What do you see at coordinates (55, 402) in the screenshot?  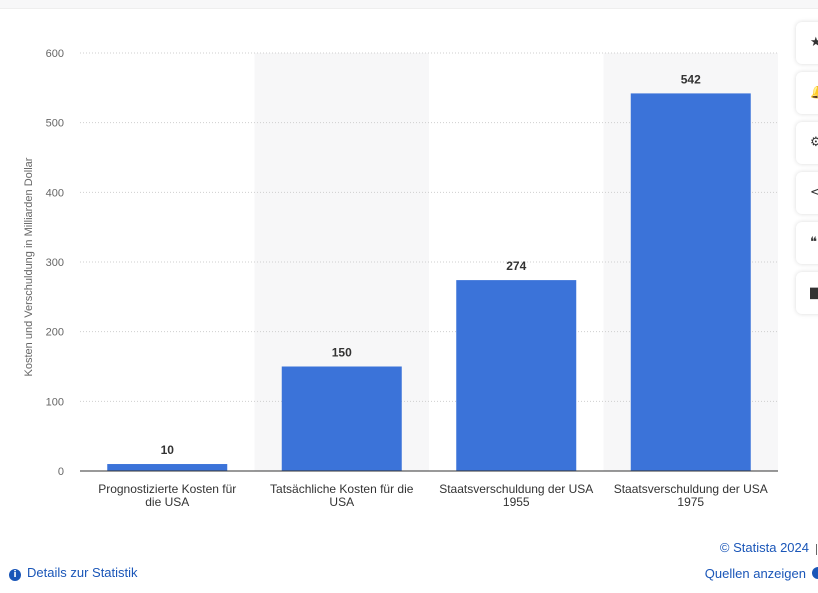 I see `y-tick-label: 100` at bounding box center [55, 402].